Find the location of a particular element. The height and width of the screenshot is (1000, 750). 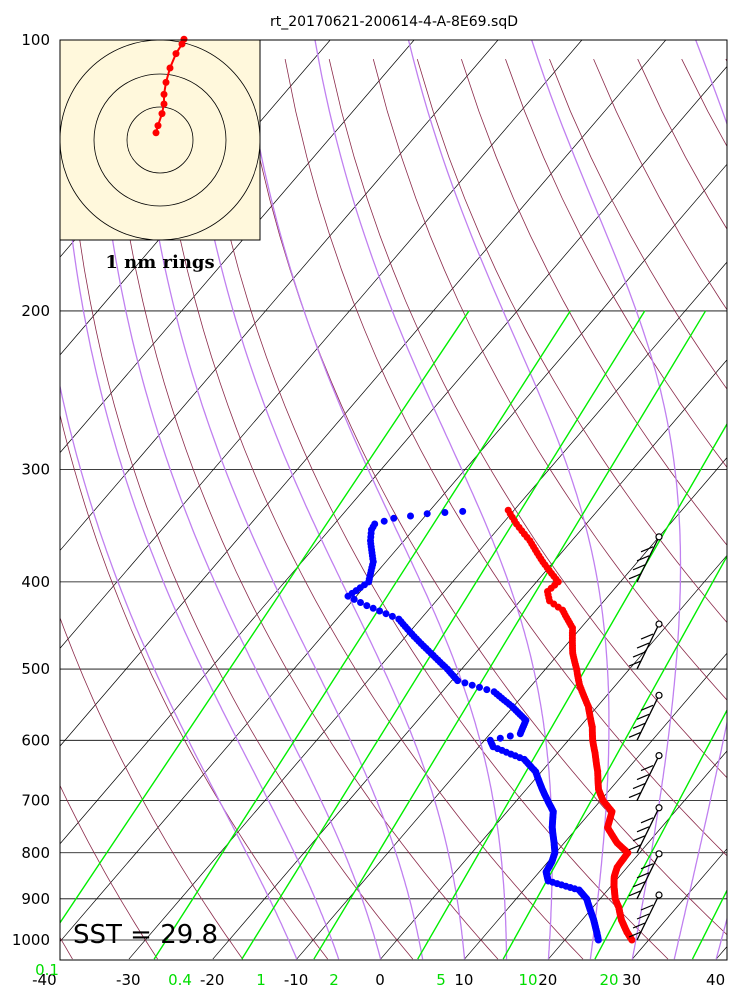

mixing-ratio-label: 20 is located at coordinates (608, 980).